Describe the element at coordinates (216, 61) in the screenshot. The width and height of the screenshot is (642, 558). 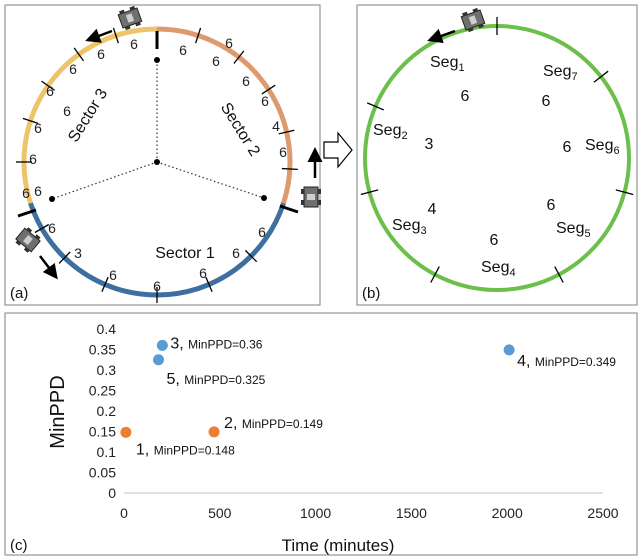
I see `ring-a-value-s2-2: 6` at that location.